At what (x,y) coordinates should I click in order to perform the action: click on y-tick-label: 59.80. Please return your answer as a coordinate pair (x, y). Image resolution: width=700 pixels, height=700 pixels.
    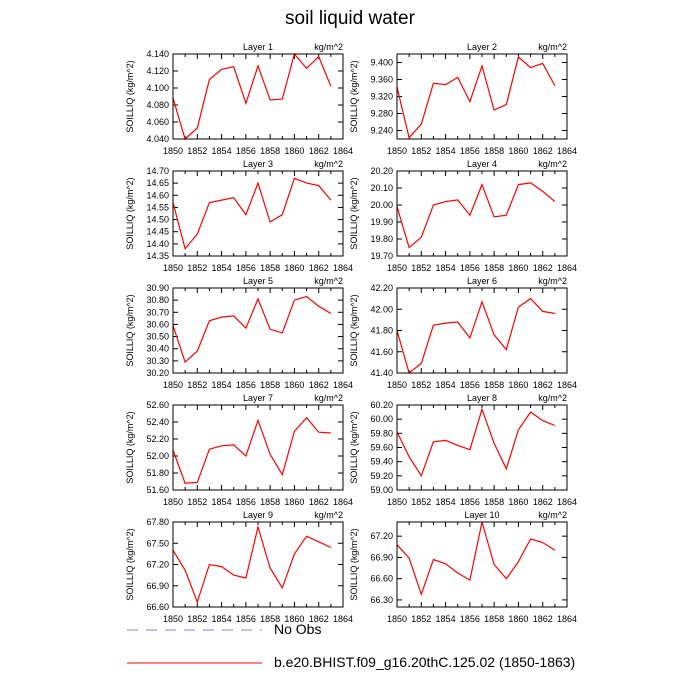
    Looking at the image, I should click on (381, 433).